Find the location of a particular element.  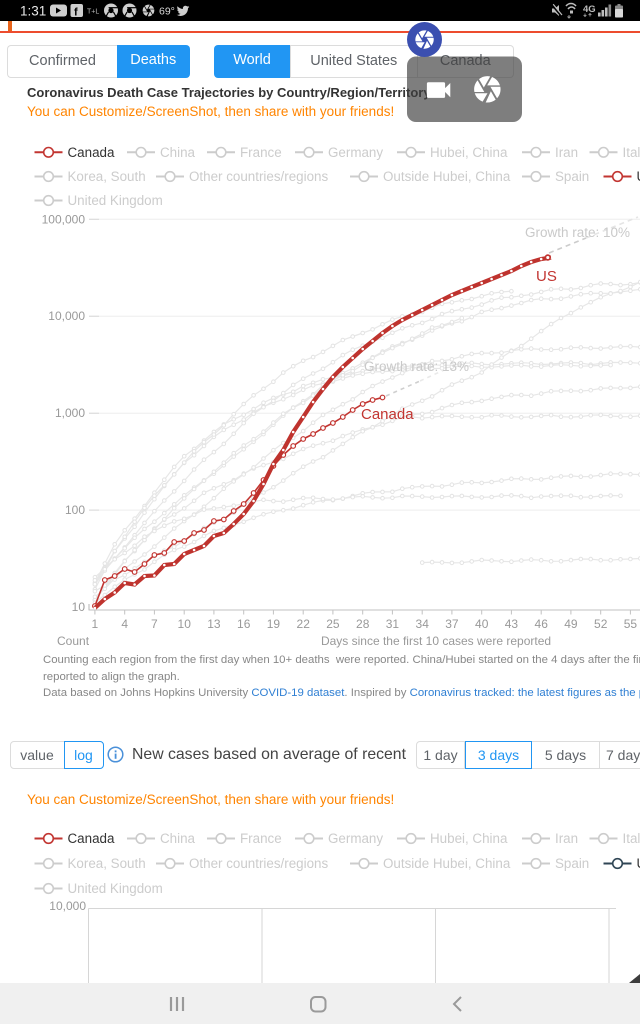

svg-text: Growth rate: 10% is located at coordinates (577, 232).